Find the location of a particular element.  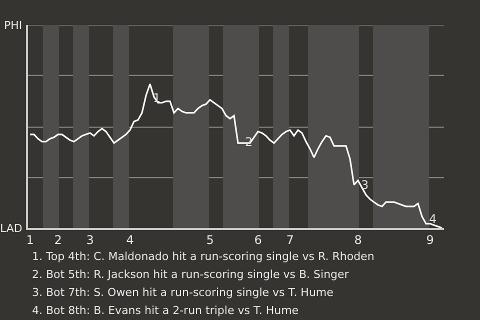

x-tick-label: 1 is located at coordinates (30, 240).